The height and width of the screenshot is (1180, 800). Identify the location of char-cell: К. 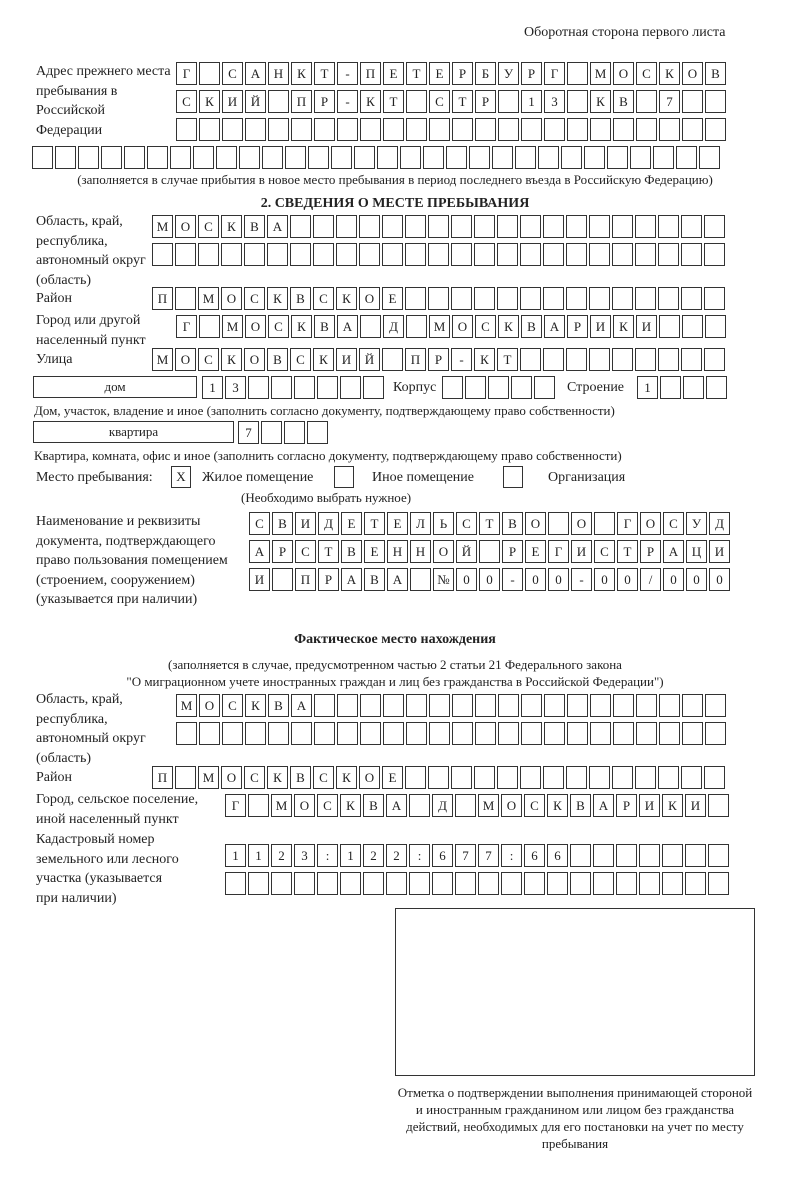
(323, 359).